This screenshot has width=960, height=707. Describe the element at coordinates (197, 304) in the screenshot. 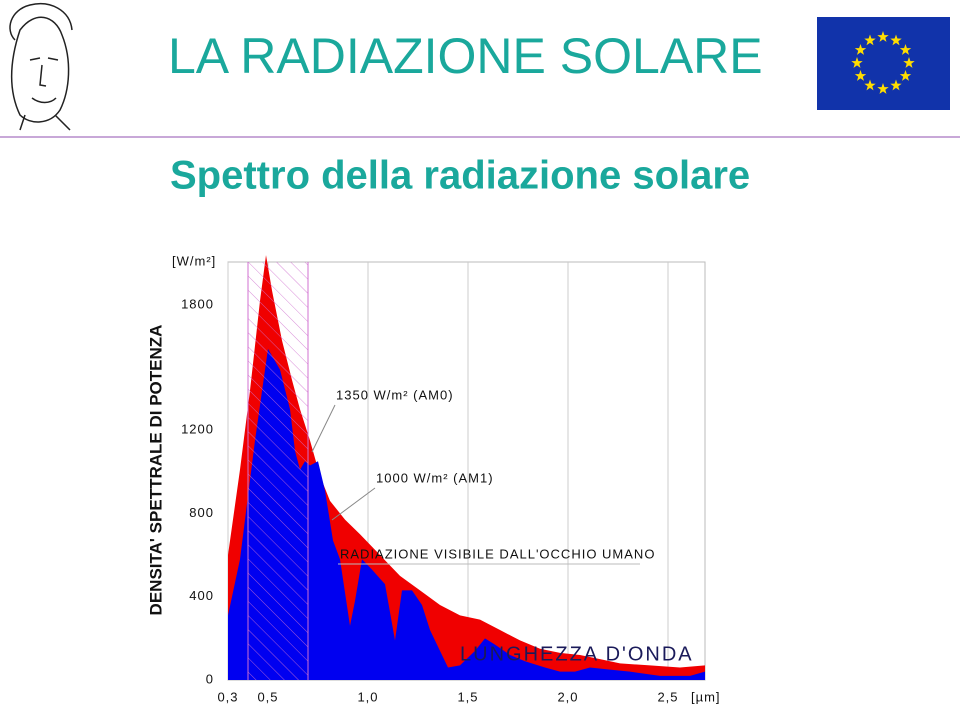

I see `y-tick-label: 1800` at that location.